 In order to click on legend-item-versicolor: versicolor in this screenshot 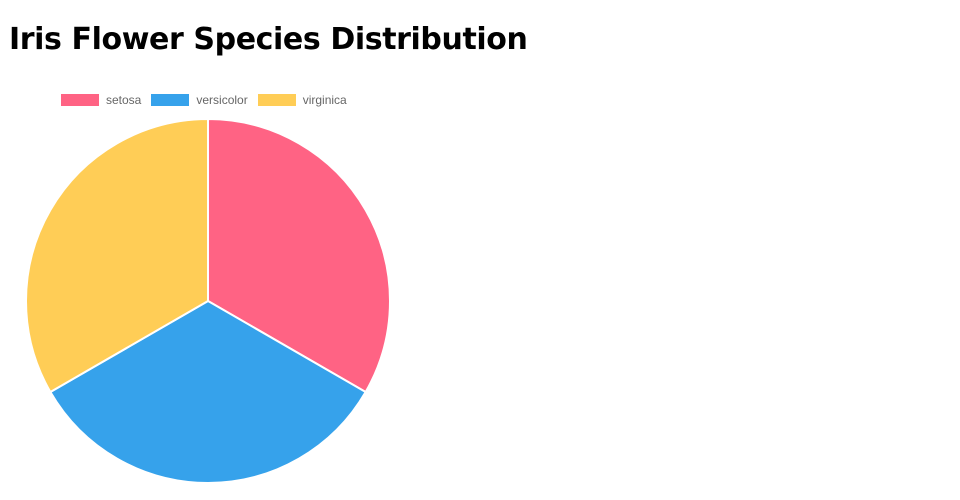, I will do `click(199, 100)`.